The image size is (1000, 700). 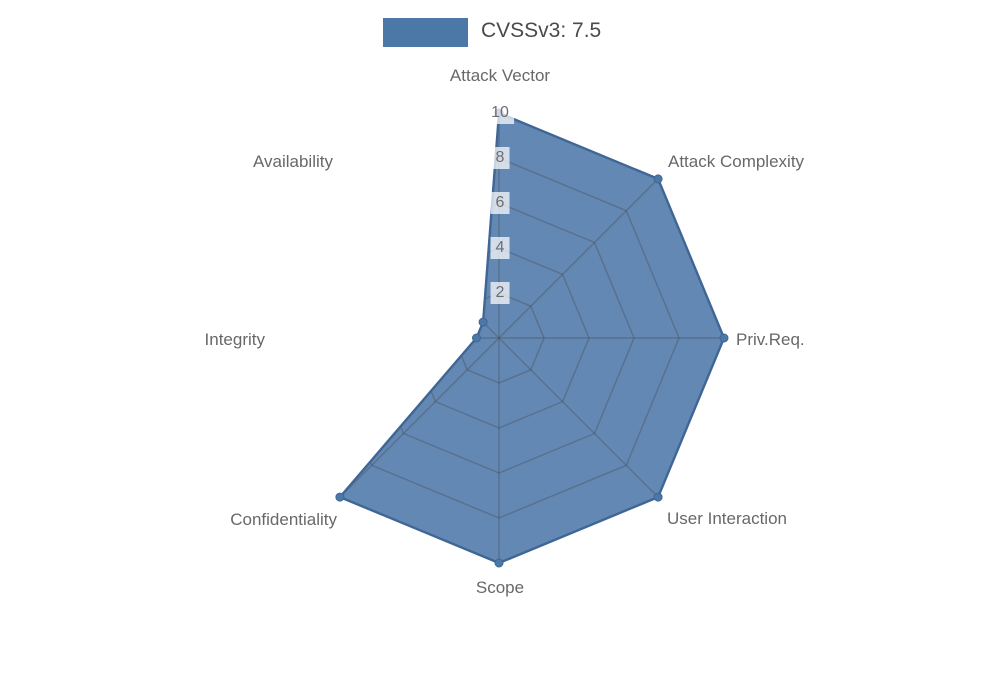 What do you see at coordinates (500, 587) in the screenshot?
I see `axis-label-scope: Scope` at bounding box center [500, 587].